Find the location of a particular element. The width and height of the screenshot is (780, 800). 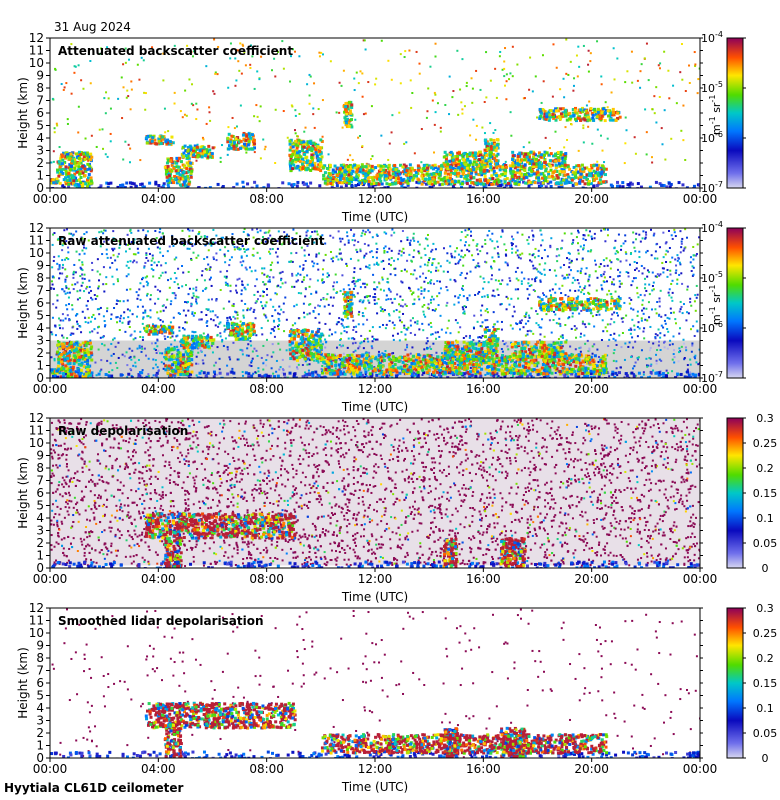

panel-title: Smoothed lidar depolarisation is located at coordinates (161, 621).